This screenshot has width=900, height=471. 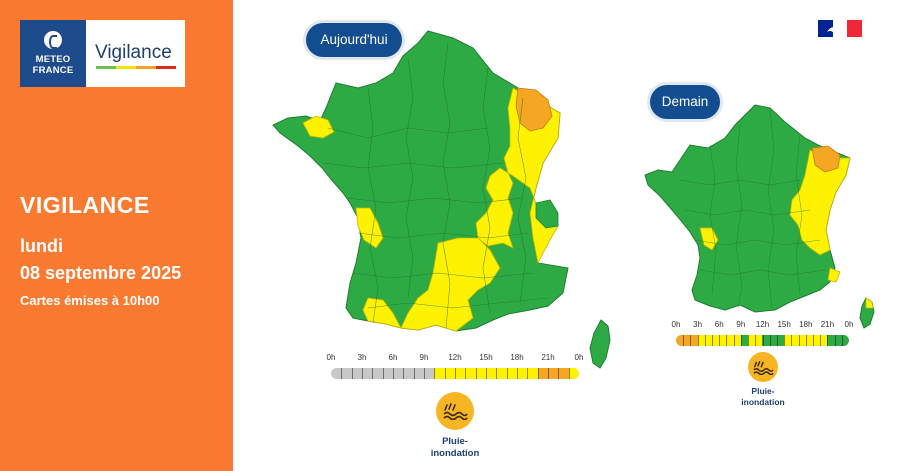 I want to click on timeline-today: 0h 3h 6h 9h 12h 15h 18h 21h 0h, so click(x=455, y=367).